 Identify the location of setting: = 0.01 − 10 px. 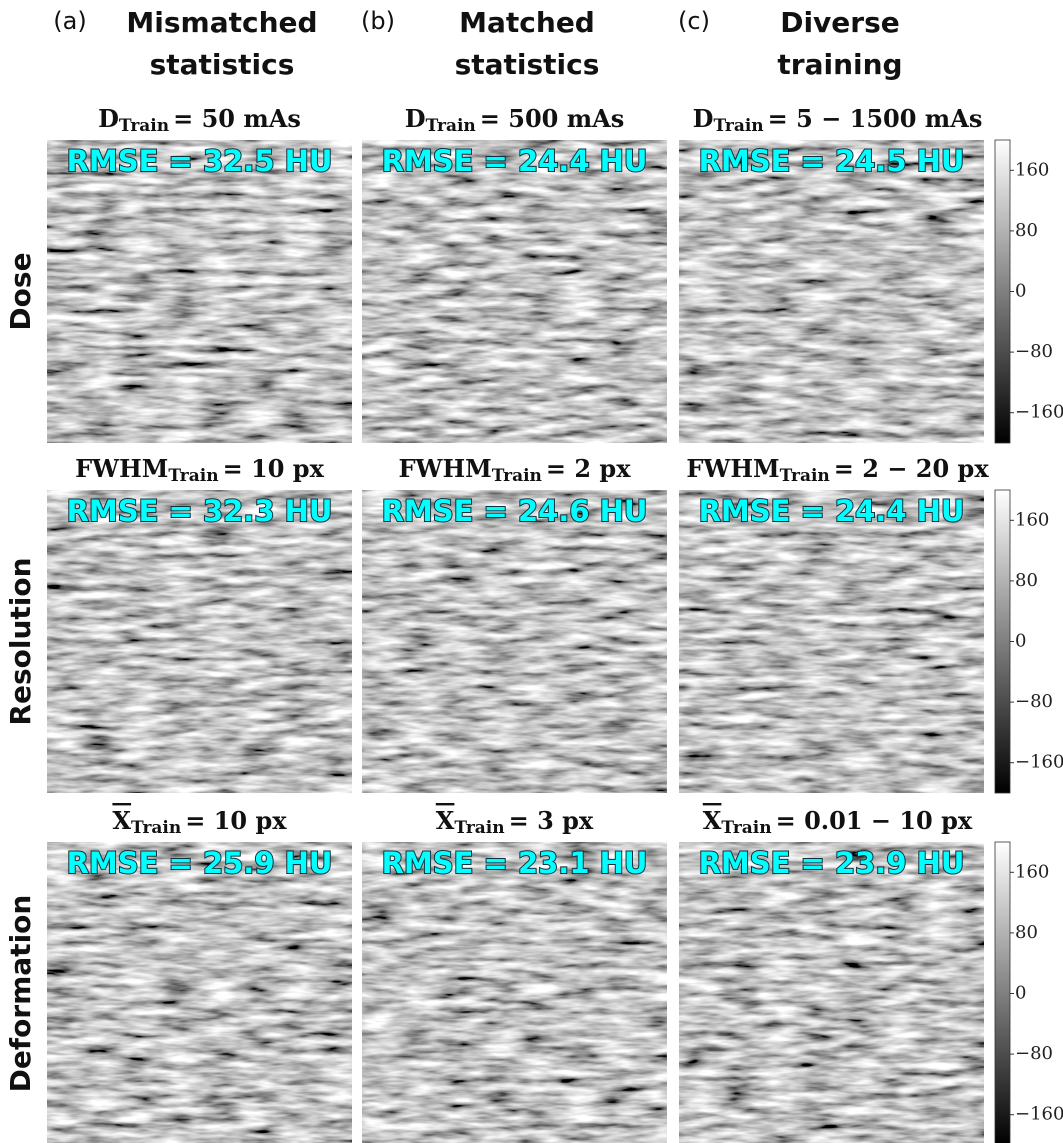
(874, 820).